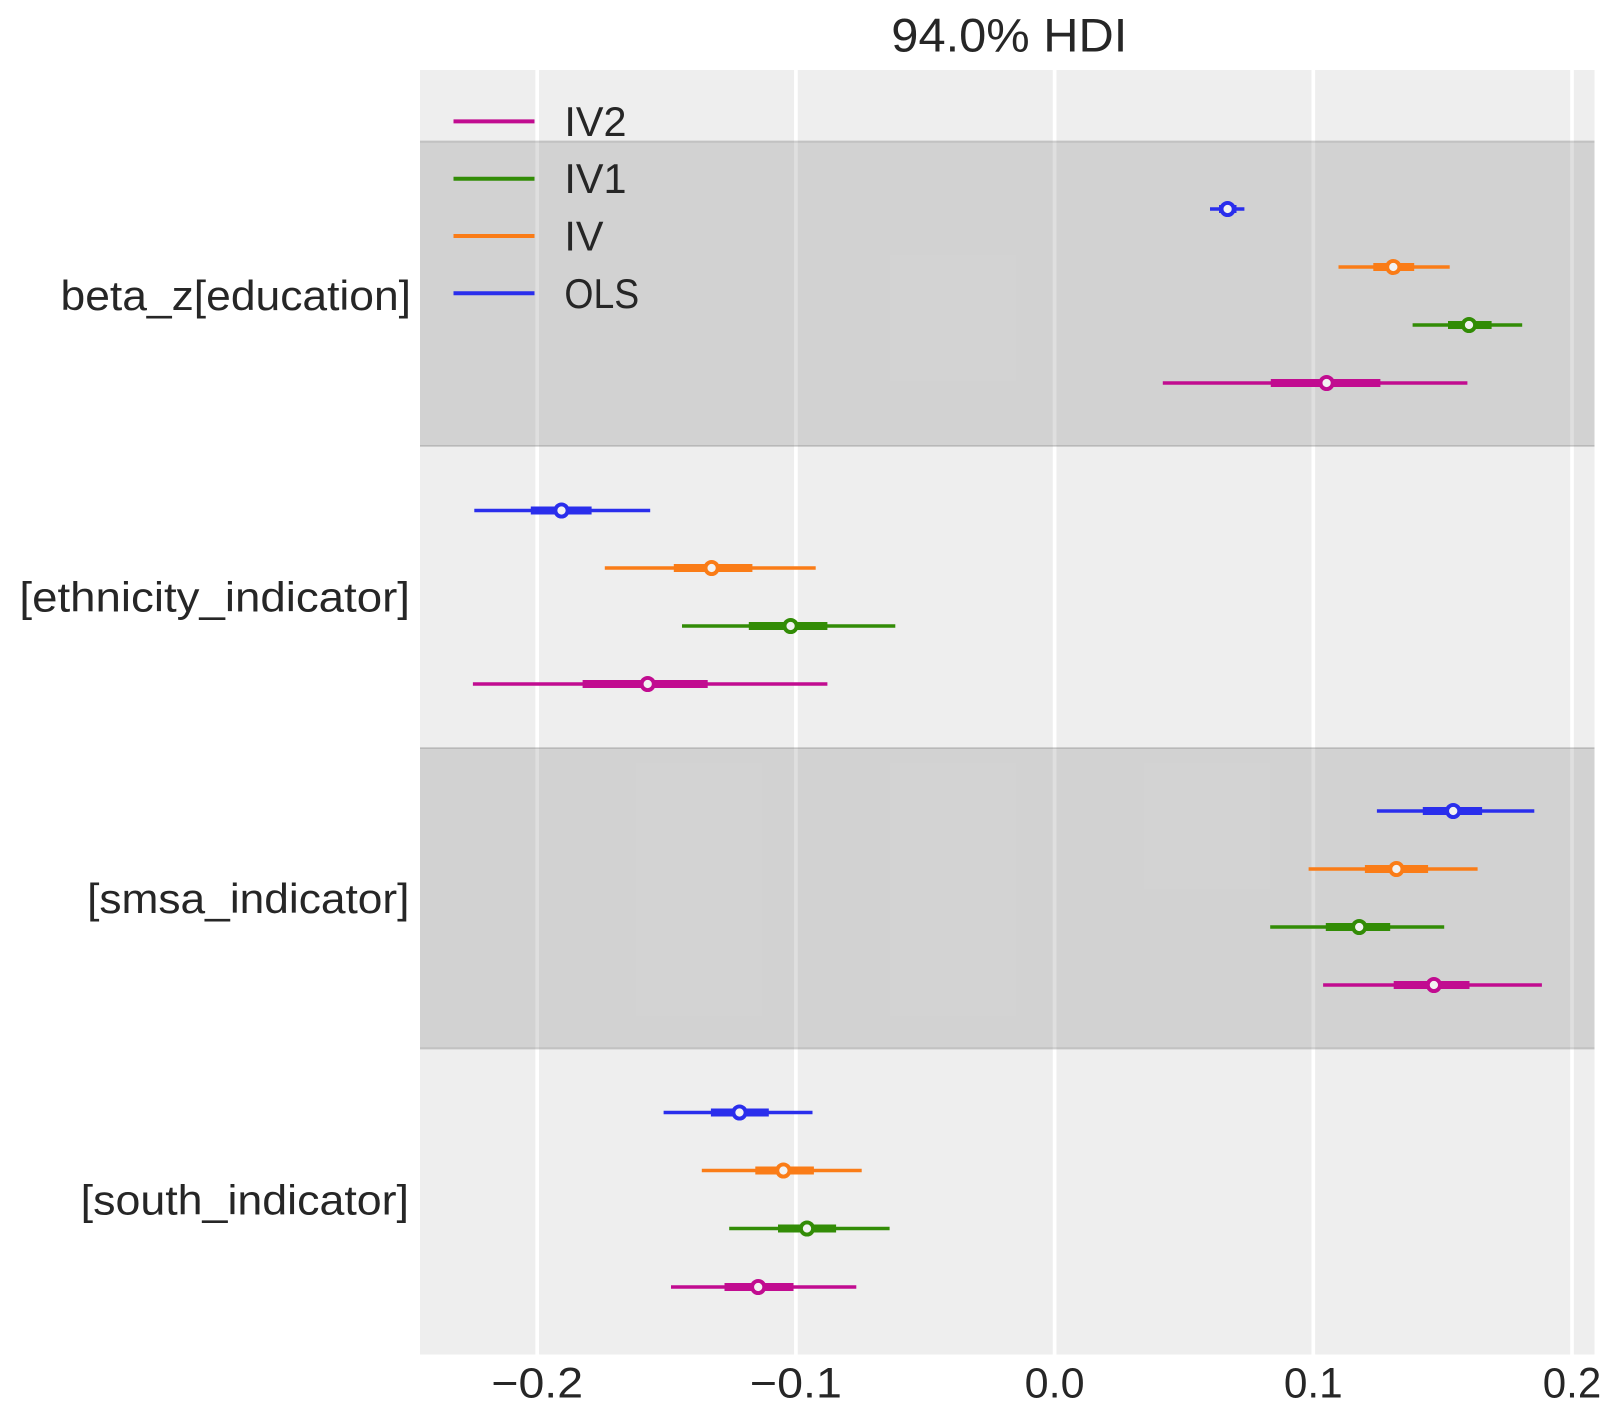 This screenshot has width=1623, height=1423. What do you see at coordinates (601, 294) in the screenshot?
I see `svg-text: OLS` at bounding box center [601, 294].